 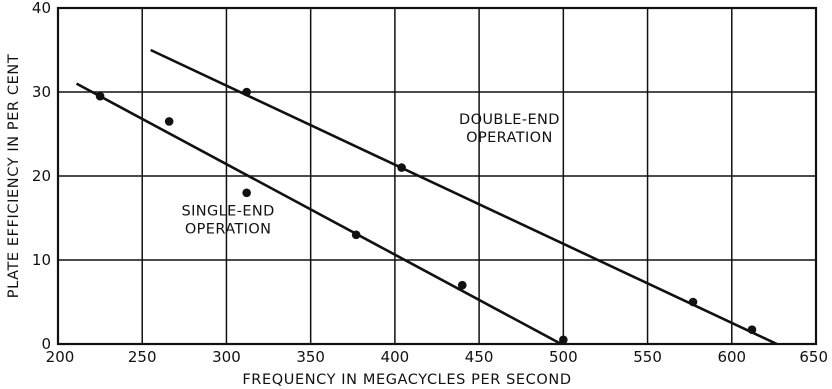 I want to click on x-tick-label: 600, so click(x=731, y=357).